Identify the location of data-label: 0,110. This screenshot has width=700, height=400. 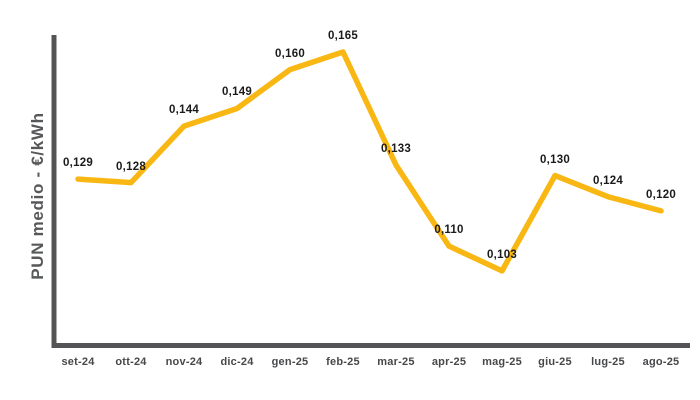
(449, 230).